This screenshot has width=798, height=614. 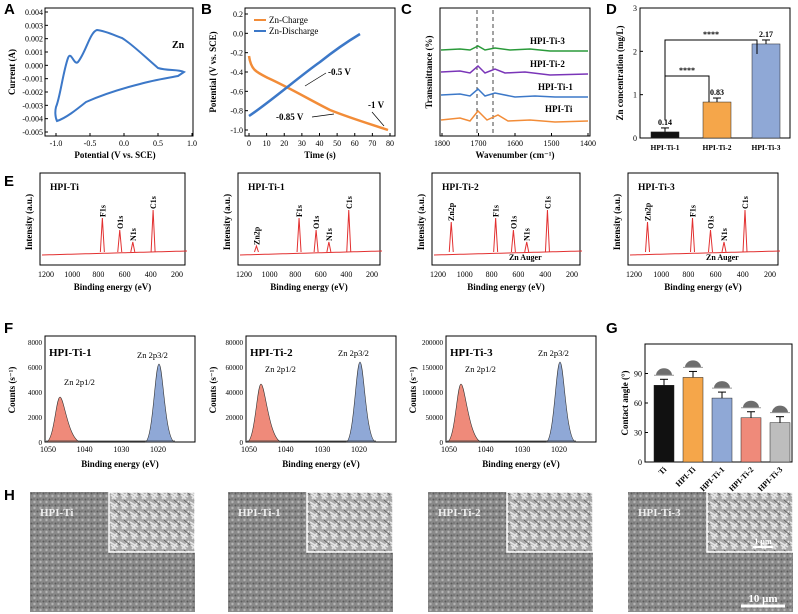 What do you see at coordinates (337, 143) in the screenshot?
I see `gcd-x-tick: 50` at bounding box center [337, 143].